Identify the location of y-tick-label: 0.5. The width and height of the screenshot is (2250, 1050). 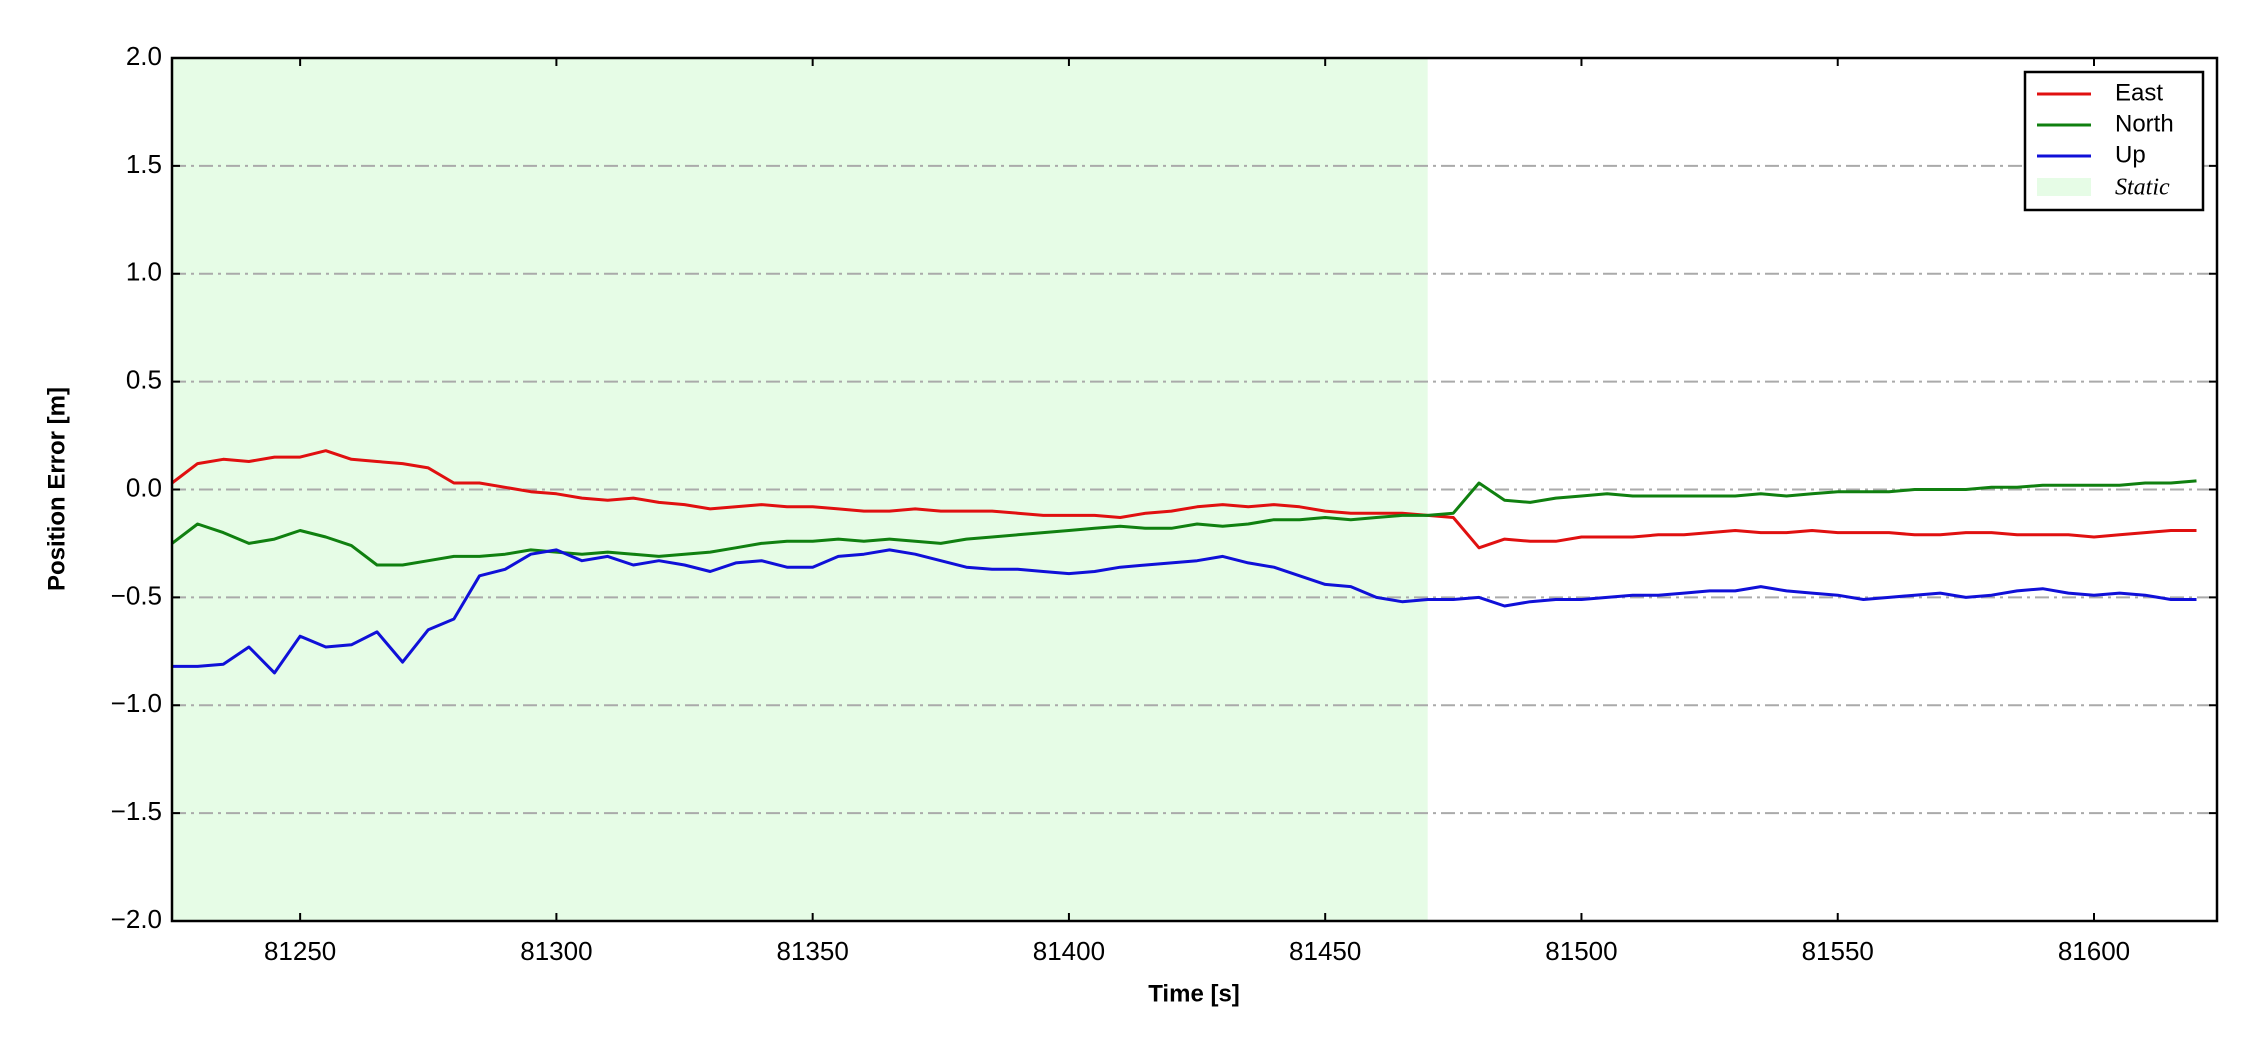
(144, 380).